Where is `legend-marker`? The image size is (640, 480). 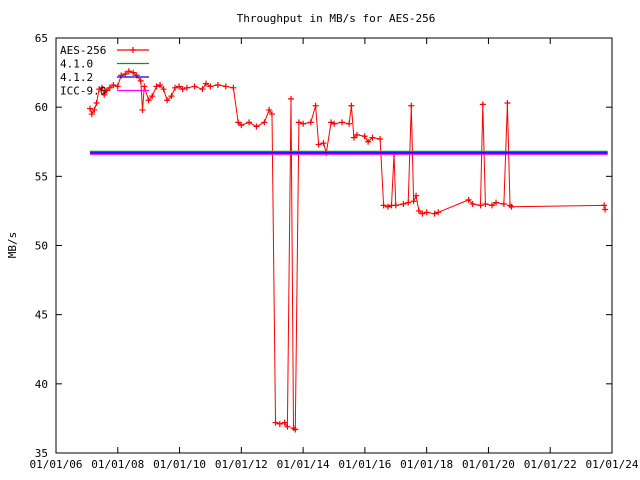 legend-marker is located at coordinates (133, 50).